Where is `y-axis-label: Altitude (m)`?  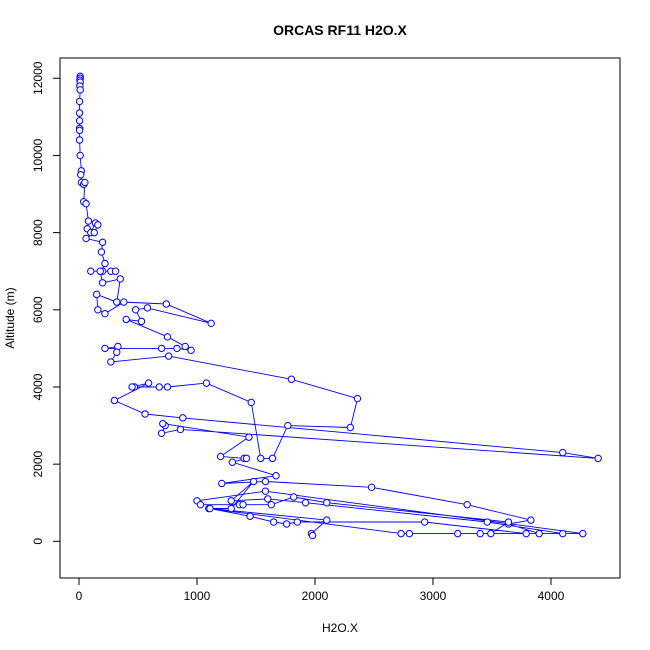
y-axis-label: Altitude (m) is located at coordinates (10, 317).